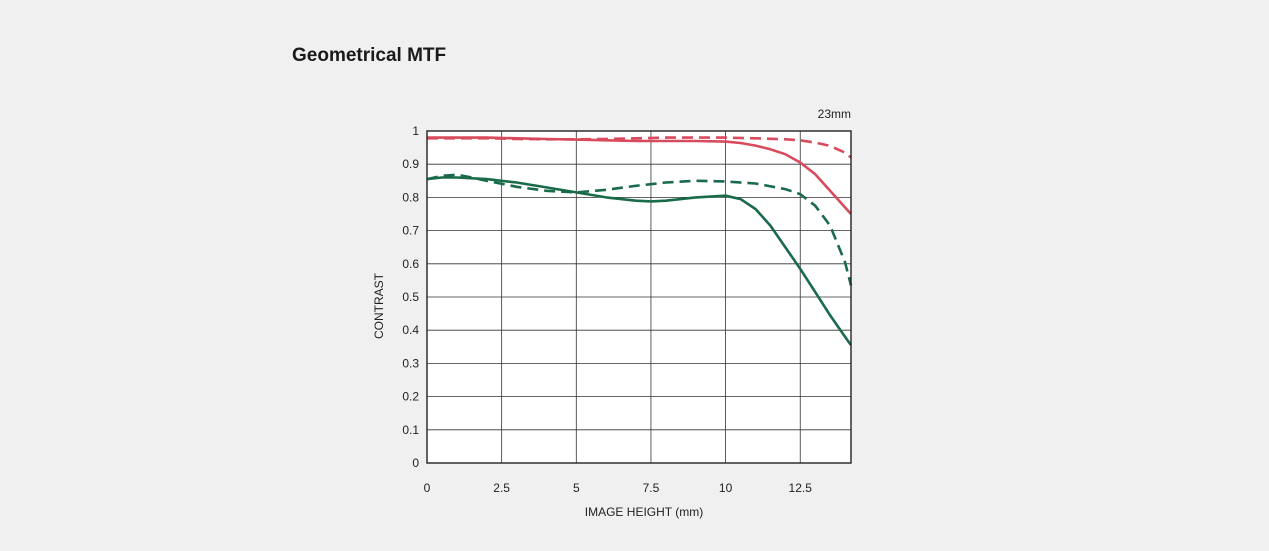 The image size is (1269, 551). Describe the element at coordinates (501, 488) in the screenshot. I see `x-tick-label: 2.5` at that location.